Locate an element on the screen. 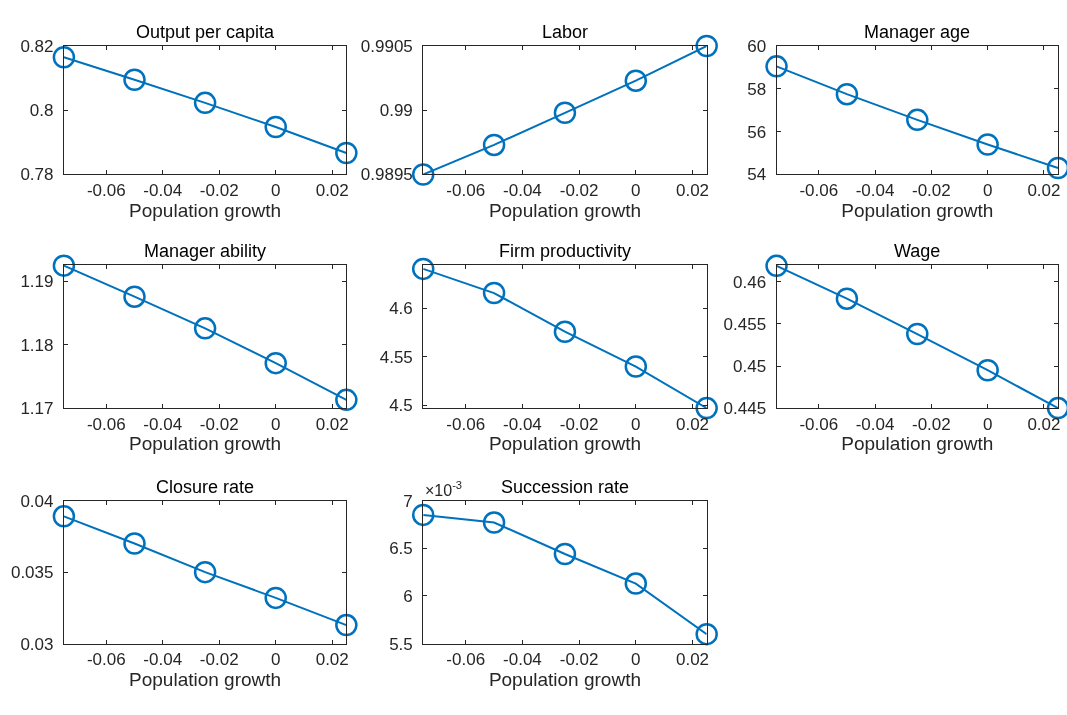 Image resolution: width=1067 pixels, height=715 pixels. y-tick-label: 0.45 is located at coordinates (750, 366).